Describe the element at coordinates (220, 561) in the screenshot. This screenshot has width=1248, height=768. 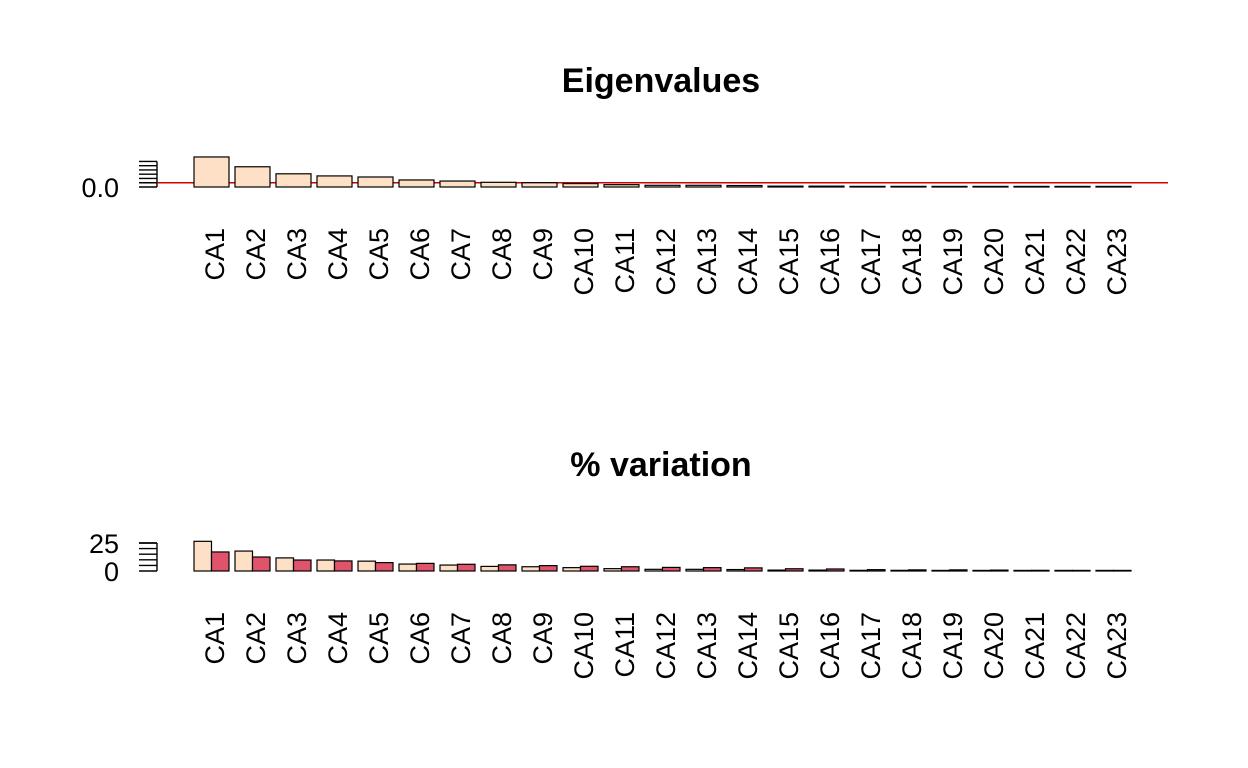
I see `bar-ca1-s1` at that location.